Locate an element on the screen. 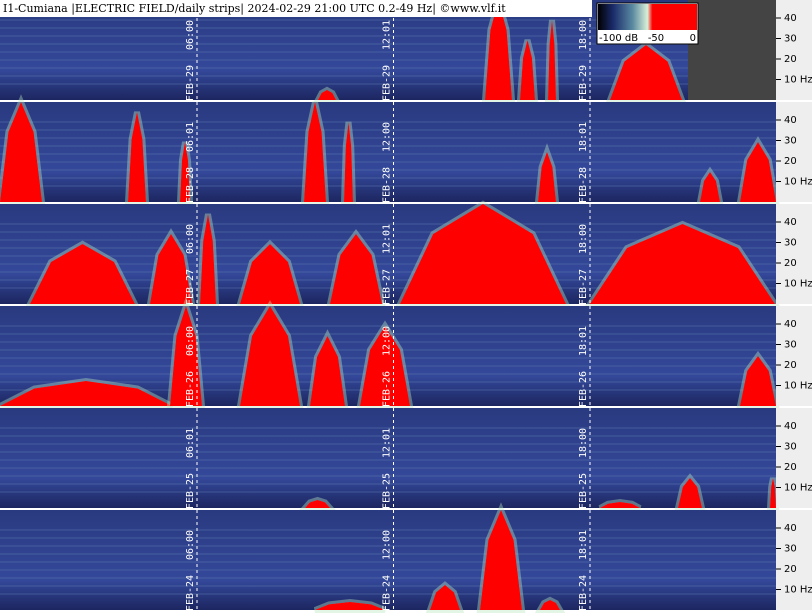 This screenshot has height=613, width=812. colorbar-label: 0 is located at coordinates (693, 38).